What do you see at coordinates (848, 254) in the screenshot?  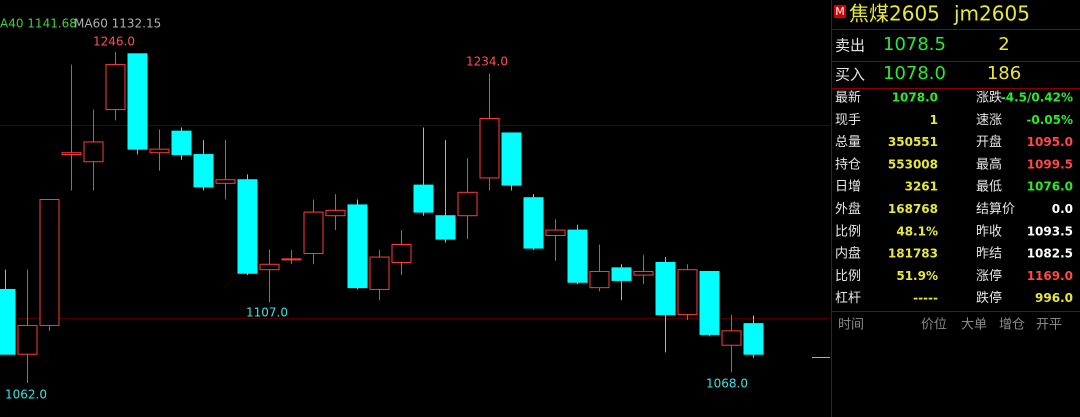 I see `field-label: 内盘` at bounding box center [848, 254].